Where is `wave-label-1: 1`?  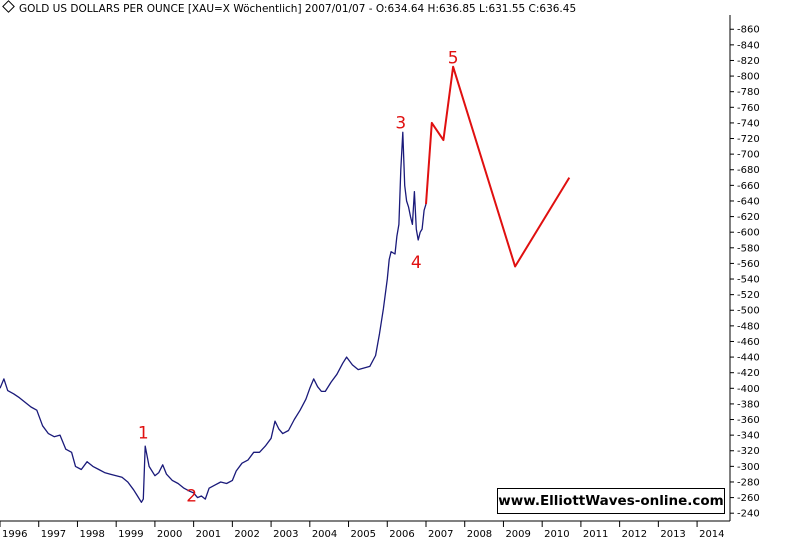
wave-label-1: 1 is located at coordinates (143, 433).